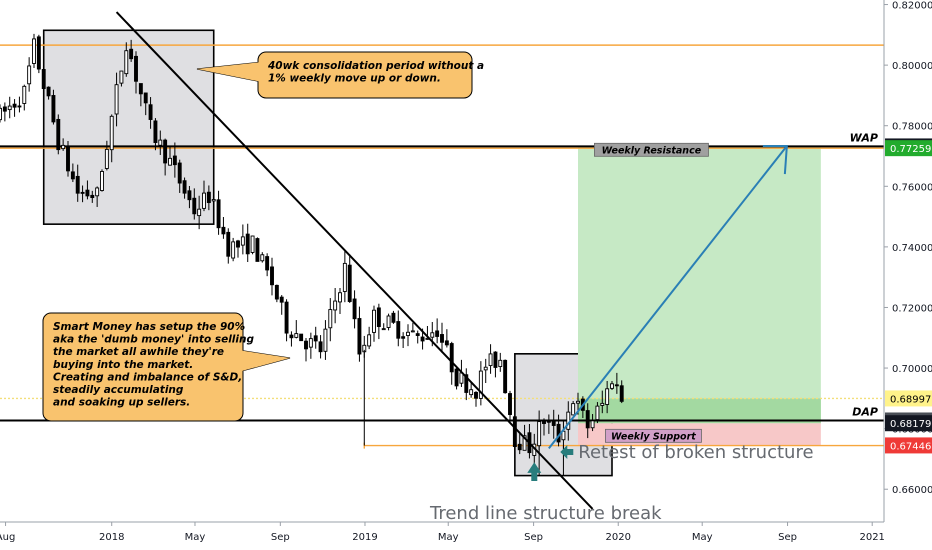 This screenshot has width=932, height=550. What do you see at coordinates (908, 423) in the screenshot?
I see `price-badge: 0.68179` at bounding box center [908, 423].